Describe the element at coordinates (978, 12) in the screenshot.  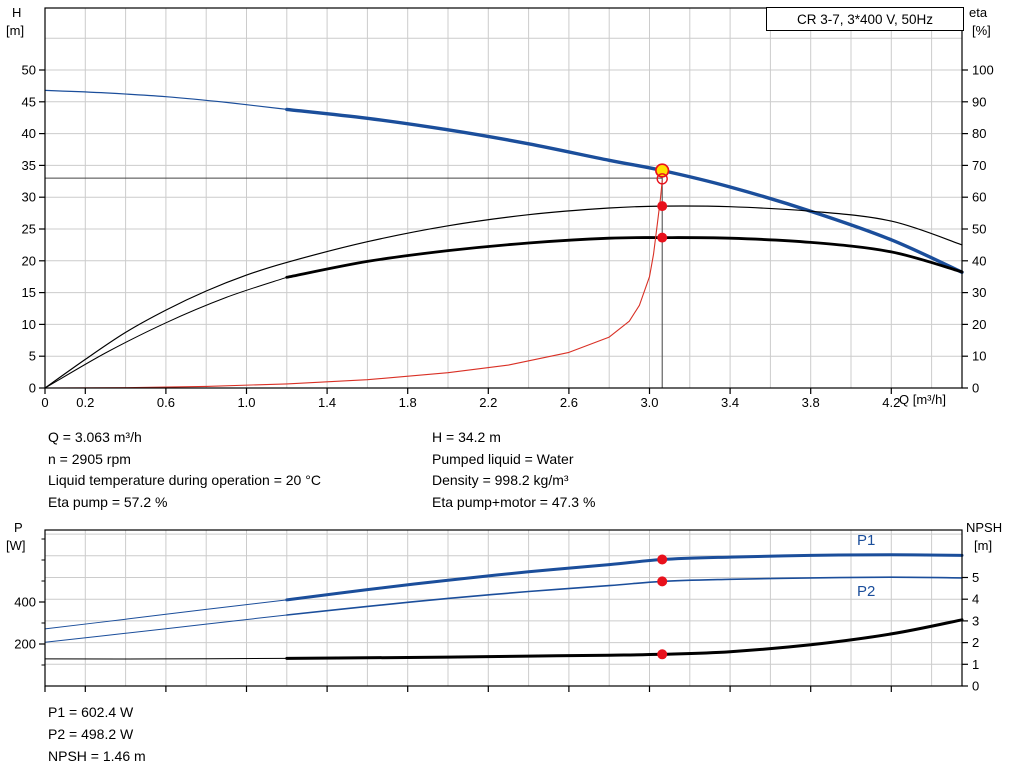
I see `eta-axis-label: eta` at that location.